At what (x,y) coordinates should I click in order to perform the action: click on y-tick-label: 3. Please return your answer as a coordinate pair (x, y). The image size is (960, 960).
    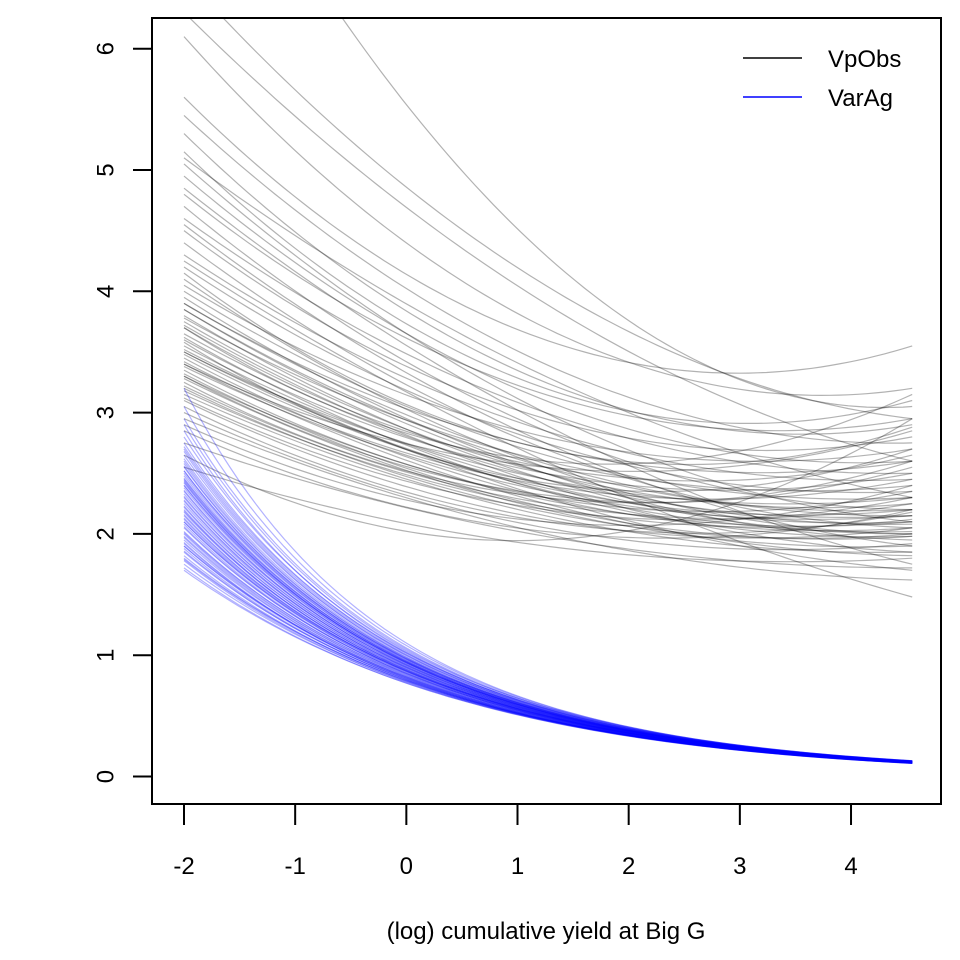
    Looking at the image, I should click on (106, 412).